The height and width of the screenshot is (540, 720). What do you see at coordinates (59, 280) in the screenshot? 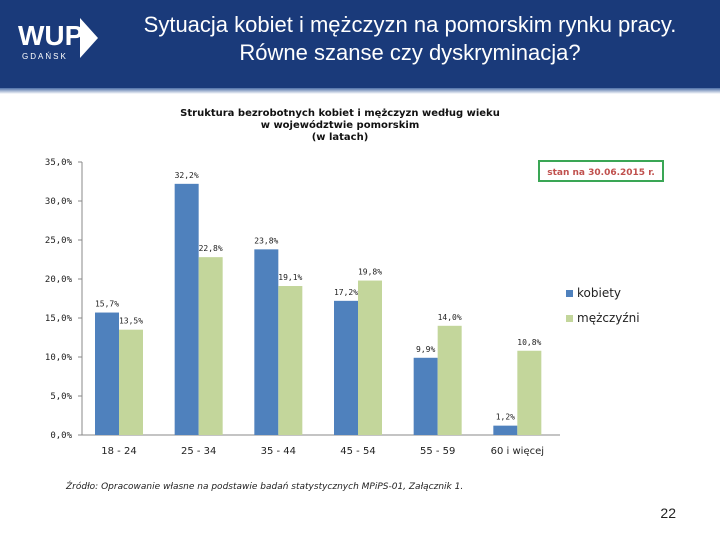
I see `y-tick-label: 20,0%` at bounding box center [59, 280].